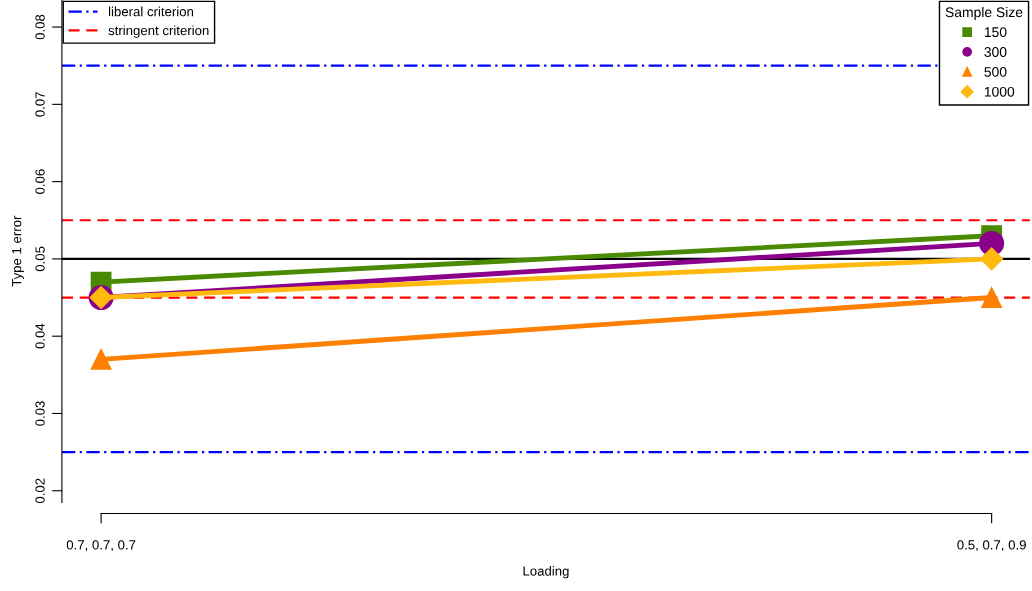  I want to click on legend-title: Sample Size, so click(984, 13).